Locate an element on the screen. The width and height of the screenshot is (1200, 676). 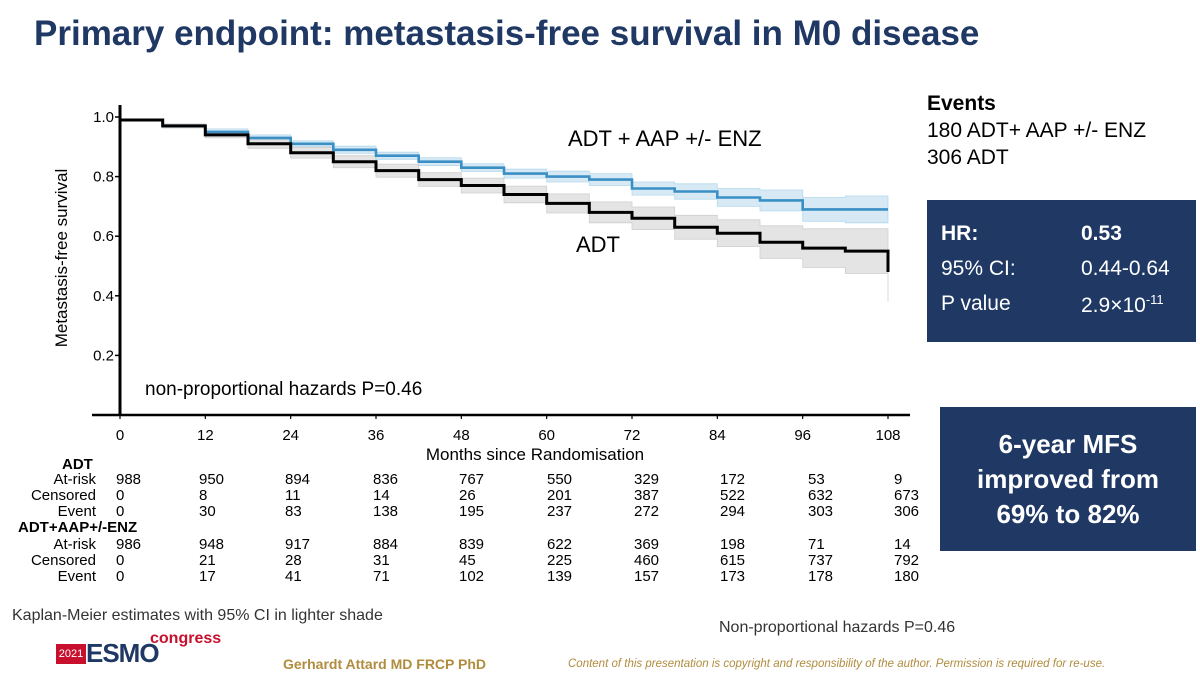
risk-cell: 31 is located at coordinates (381, 560).